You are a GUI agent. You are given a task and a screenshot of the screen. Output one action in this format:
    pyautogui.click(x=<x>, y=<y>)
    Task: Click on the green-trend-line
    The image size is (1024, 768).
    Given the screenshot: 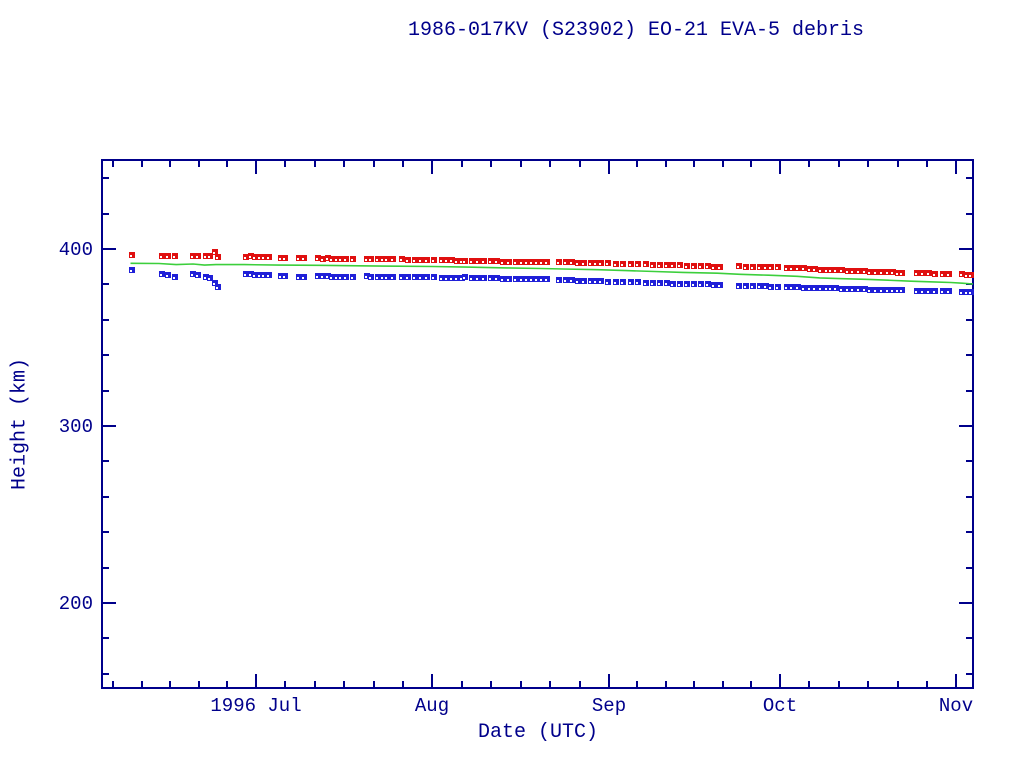 What is the action you would take?
    pyautogui.click(x=552, y=273)
    